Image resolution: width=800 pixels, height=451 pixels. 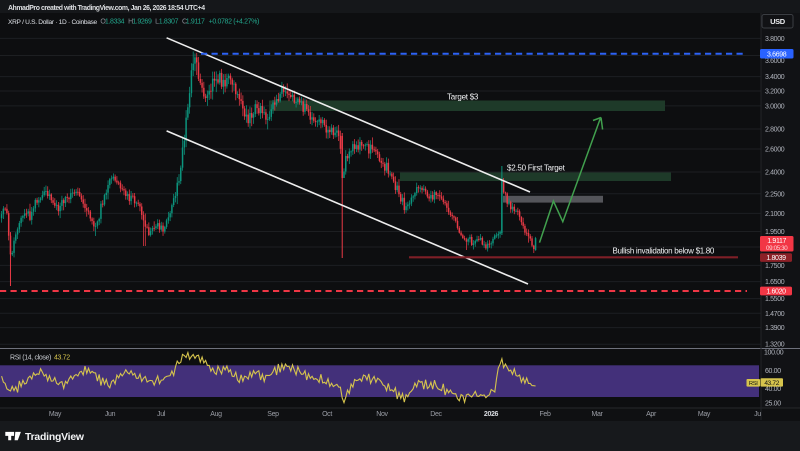 I want to click on svg-text: +0.0782 (+4.27%), so click(x=234, y=22).